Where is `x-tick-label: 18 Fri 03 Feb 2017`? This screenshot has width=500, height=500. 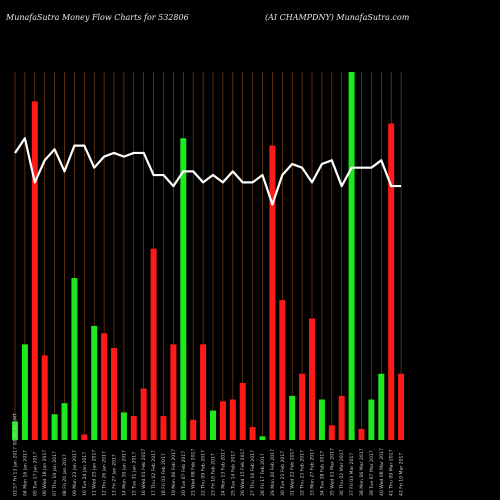 x-tick-label: 18 Fri 03 Feb 2017 is located at coordinates (164, 474).